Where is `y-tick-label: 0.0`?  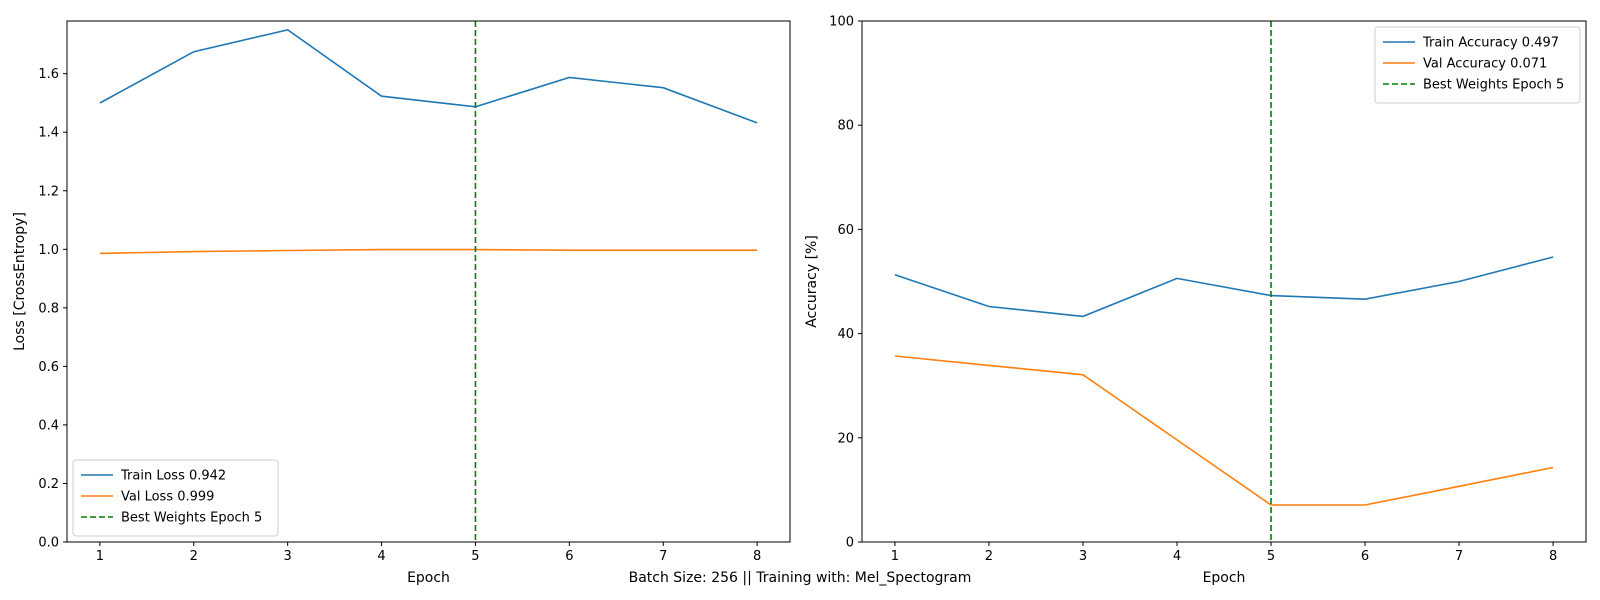
y-tick-label: 0.0 is located at coordinates (48, 543).